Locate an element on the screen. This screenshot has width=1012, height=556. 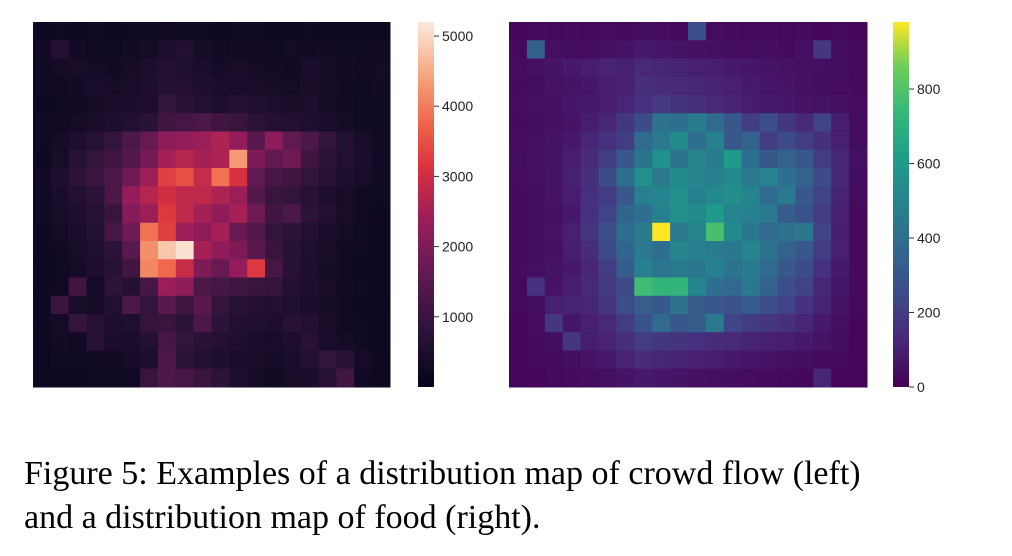
food-colorbar: 0 200 400 600 800 is located at coordinates (917, 208).